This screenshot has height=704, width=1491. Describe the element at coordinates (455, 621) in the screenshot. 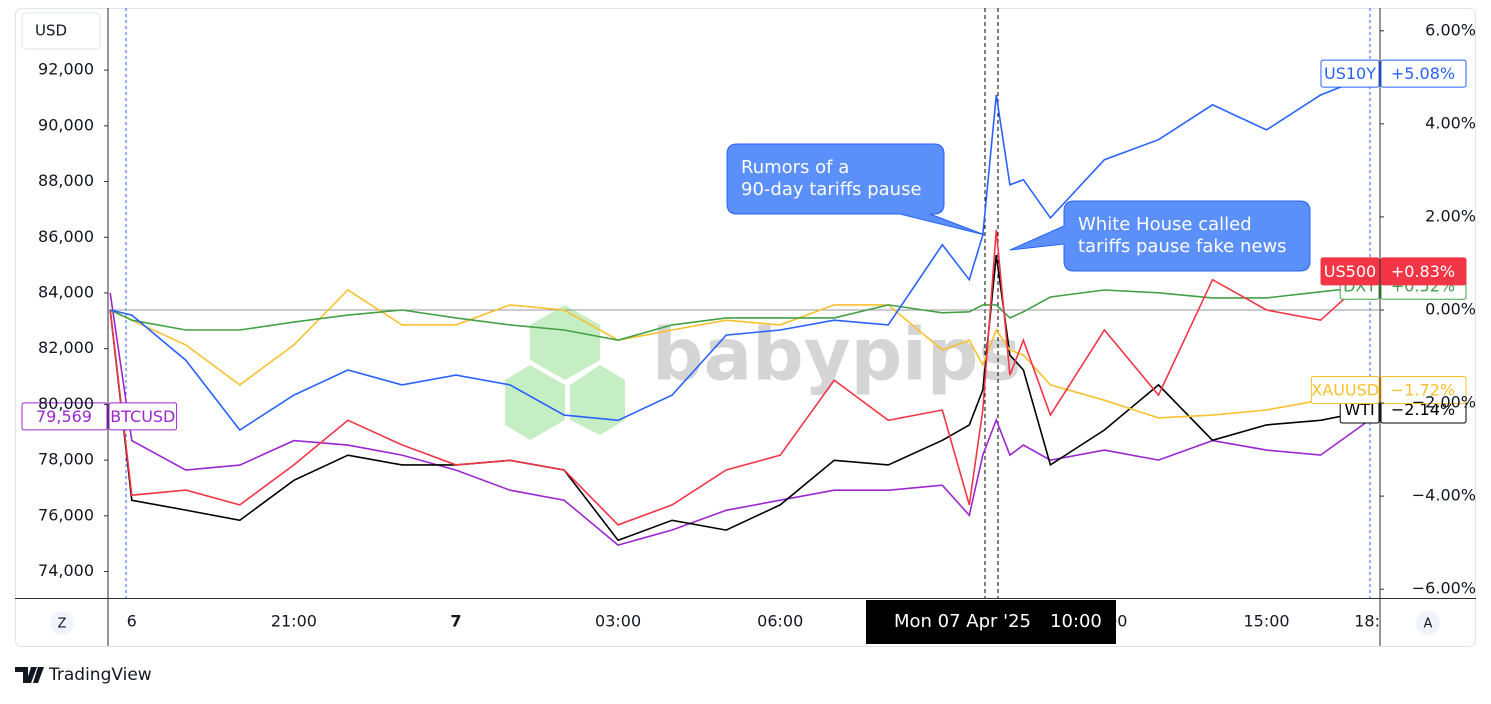

I see `x-tick-label: 7` at that location.